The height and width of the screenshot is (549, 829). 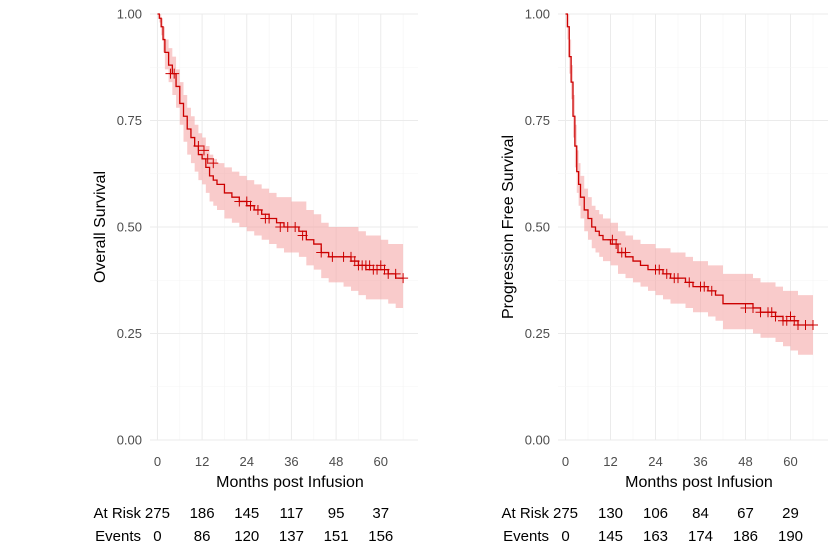 I want to click on risk-table-value: 151, so click(x=336, y=536).